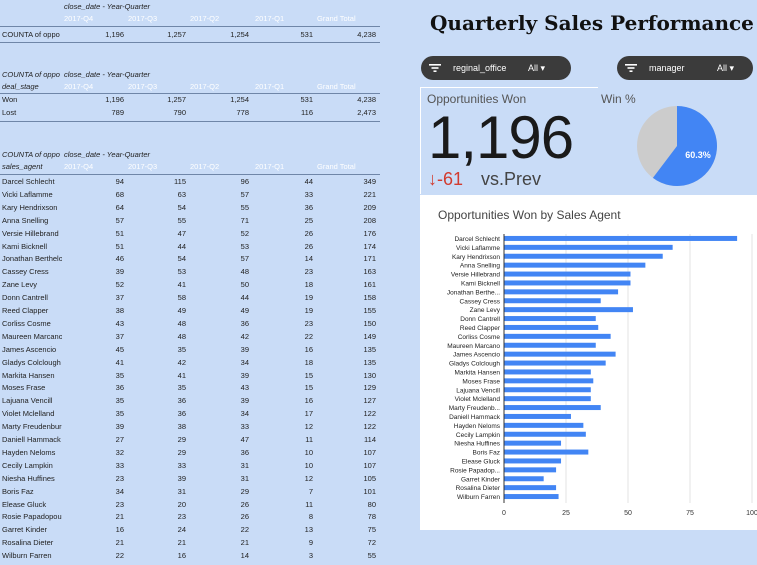 This screenshot has width=757, height=565. What do you see at coordinates (119, 233) in the screenshot?
I see `cell: 51` at bounding box center [119, 233].